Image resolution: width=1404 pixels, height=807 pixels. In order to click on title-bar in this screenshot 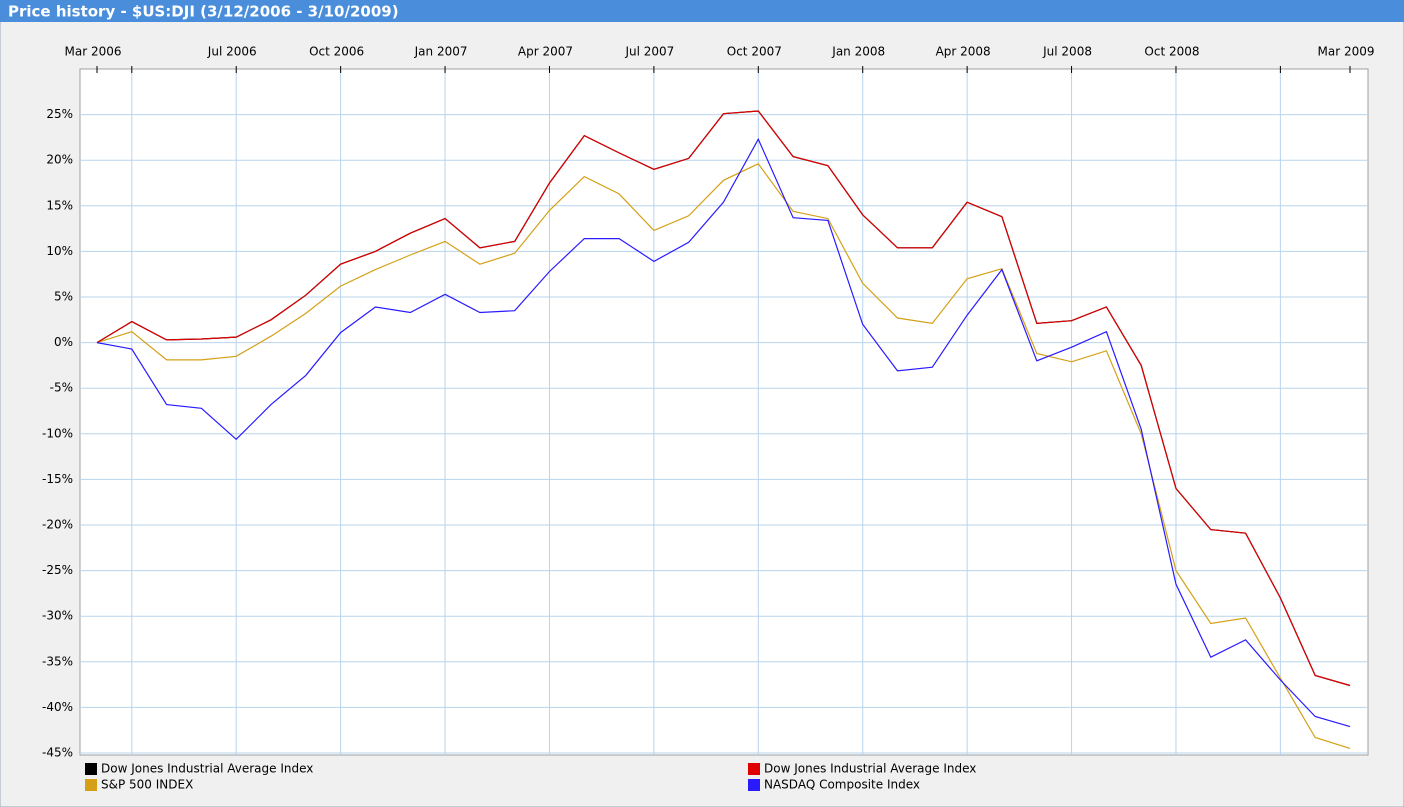, I will do `click(702, 11)`.